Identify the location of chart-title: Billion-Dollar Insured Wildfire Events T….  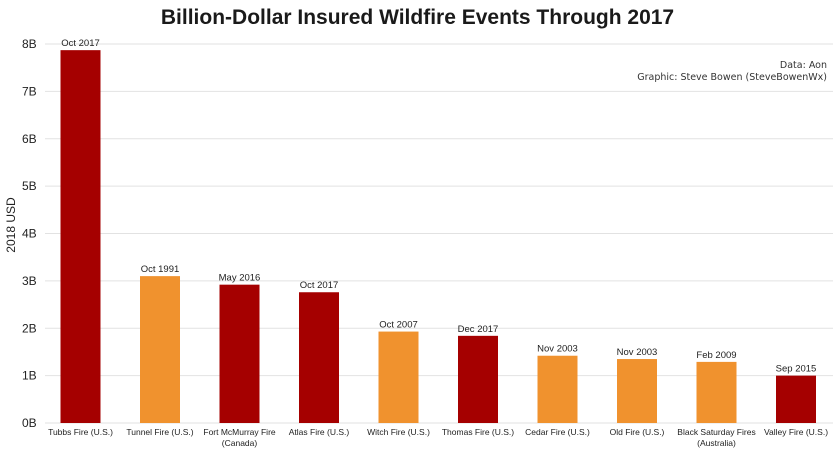
(417, 17).